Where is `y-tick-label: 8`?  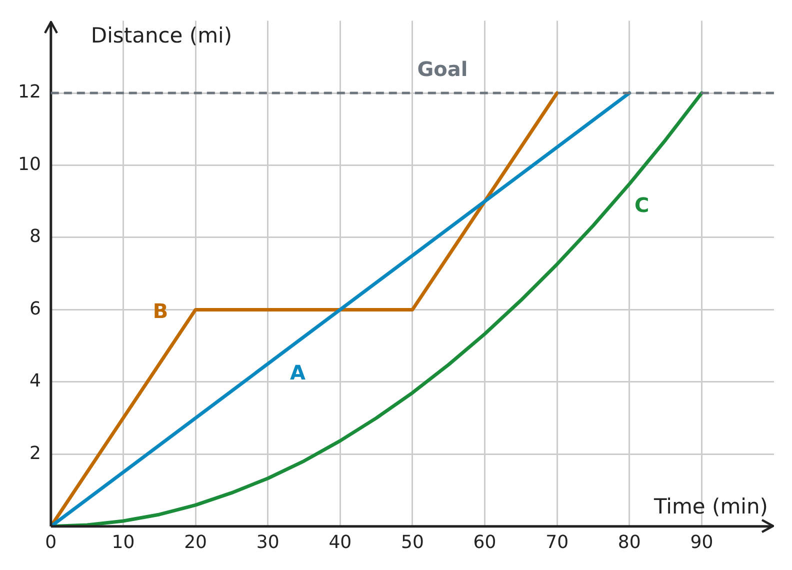
y-tick-label: 8 is located at coordinates (35, 237).